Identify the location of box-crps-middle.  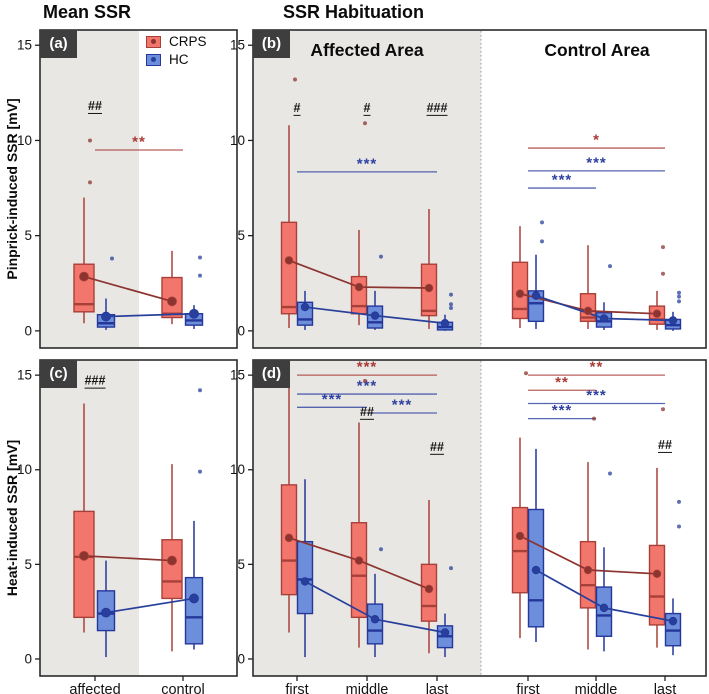
(588, 533).